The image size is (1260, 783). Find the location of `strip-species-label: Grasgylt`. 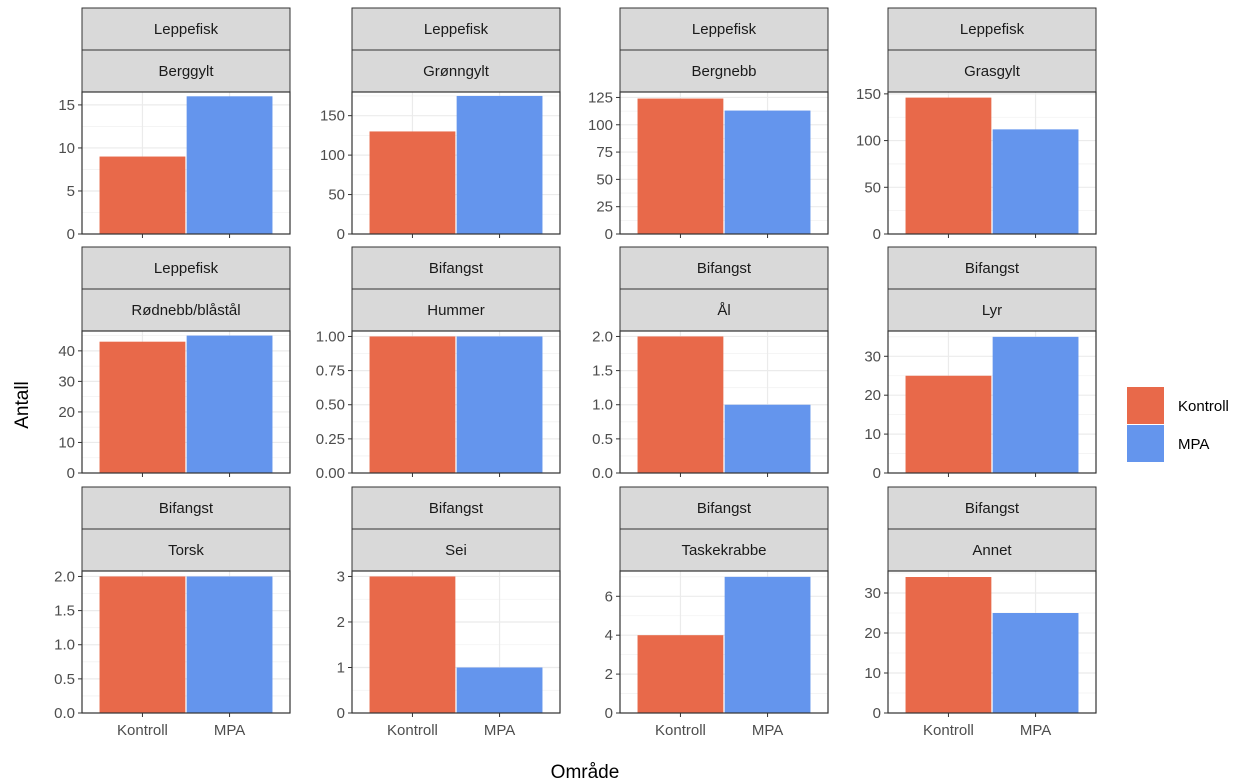

strip-species-label: Grasgylt is located at coordinates (992, 71).